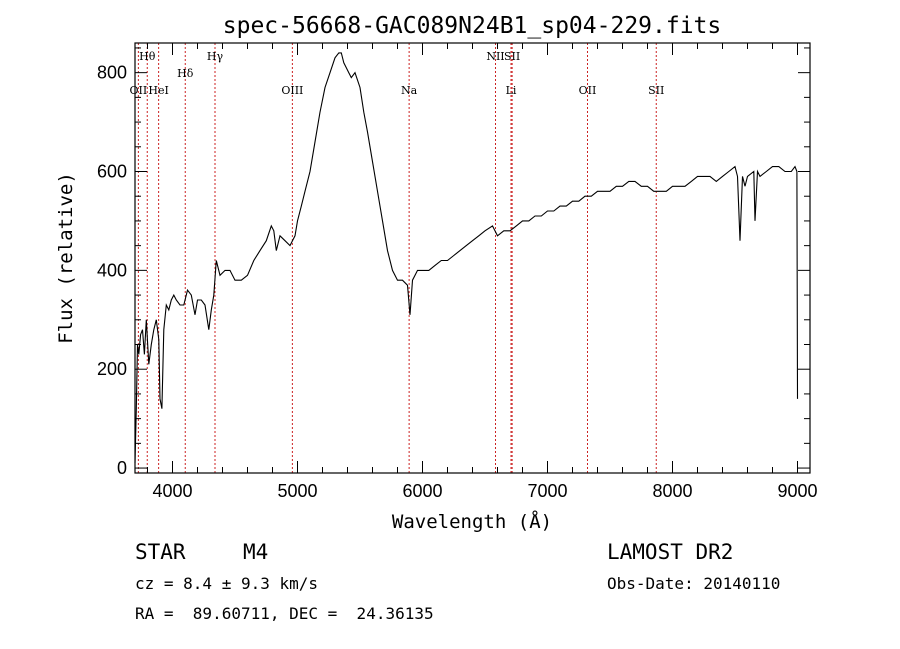 The image size is (900, 649). What do you see at coordinates (112, 369) in the screenshot?
I see `y-tick-label-200: 200` at bounding box center [112, 369].